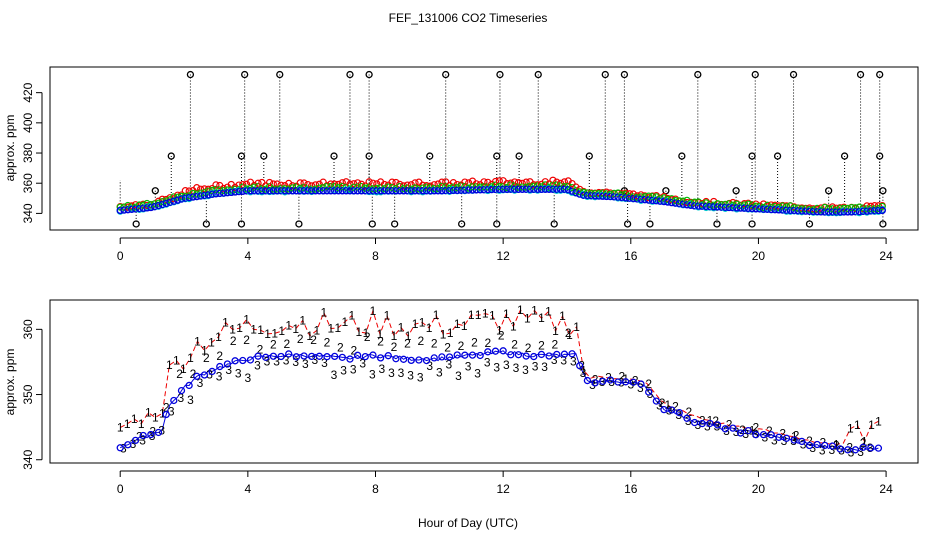 The height and width of the screenshot is (545, 936). I want to click on top-y-tick-label: 360, so click(28, 183).